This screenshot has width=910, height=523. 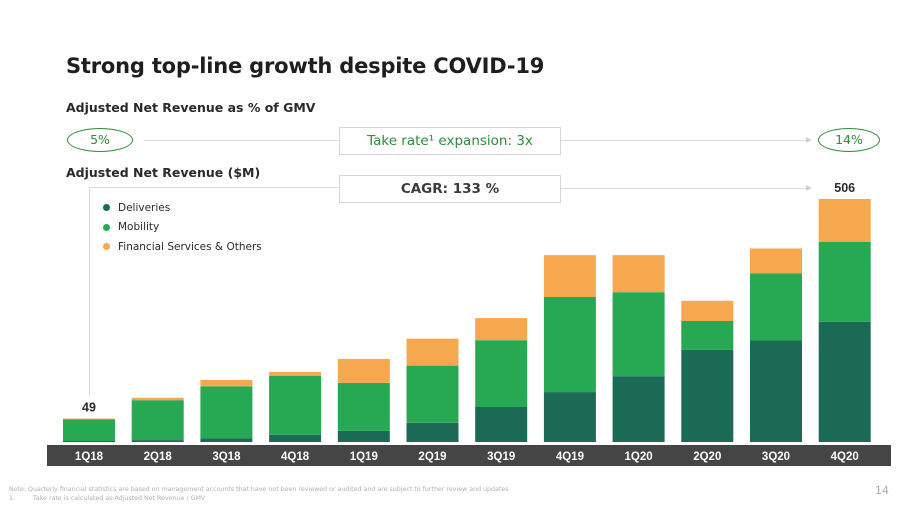 What do you see at coordinates (363, 406) in the screenshot?
I see `bar-segment-1q19-mobility` at bounding box center [363, 406].